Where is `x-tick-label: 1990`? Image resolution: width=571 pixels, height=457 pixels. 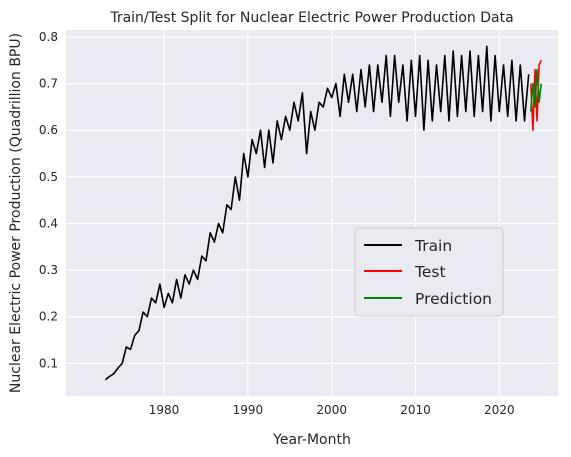 x-tick-label: 1990 is located at coordinates (248, 410).